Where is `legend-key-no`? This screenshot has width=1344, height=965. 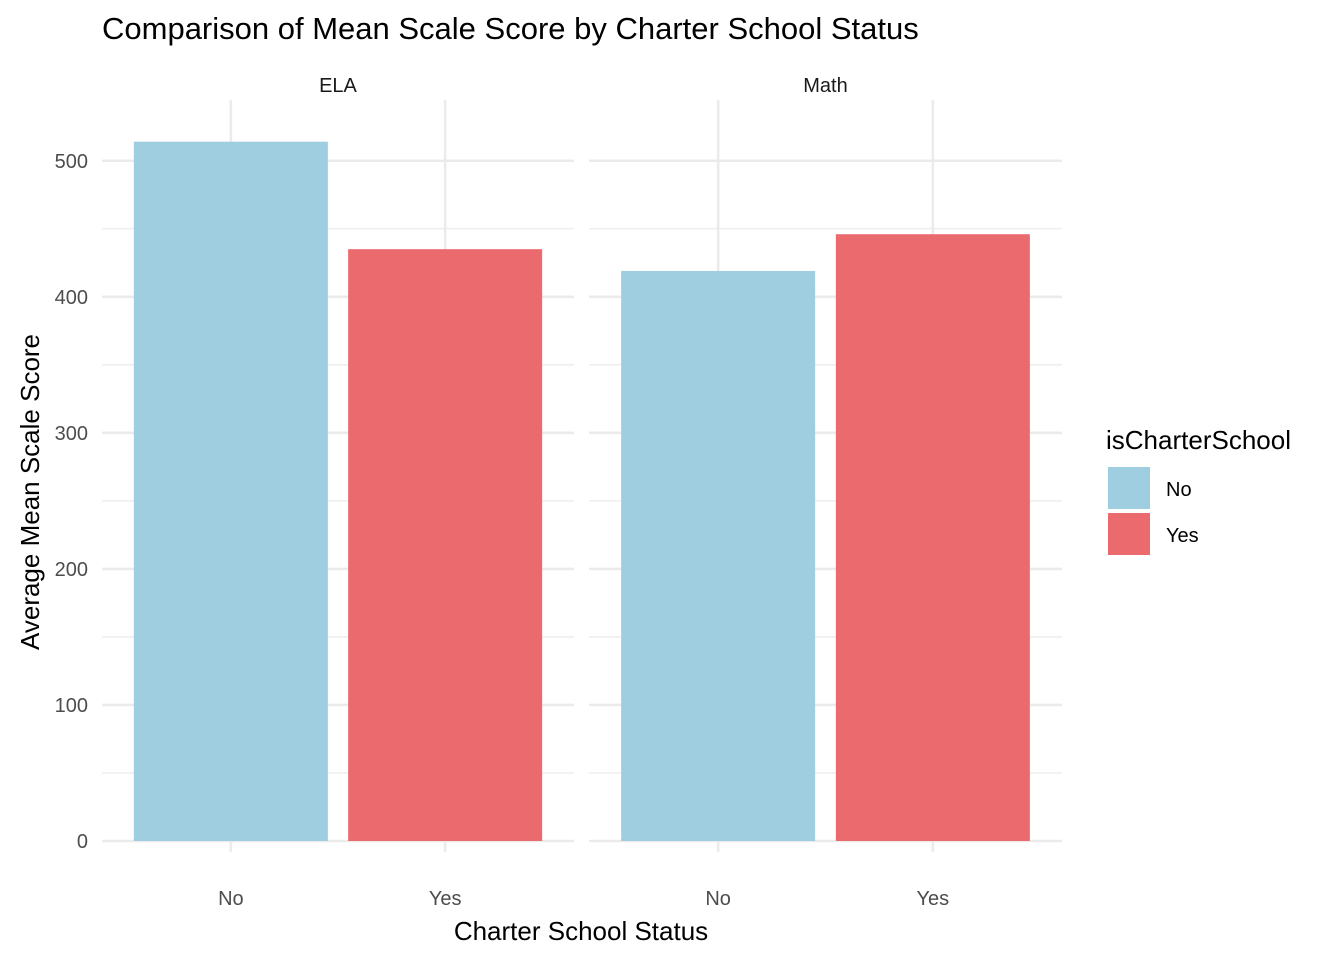 legend-key-no is located at coordinates (1129, 488).